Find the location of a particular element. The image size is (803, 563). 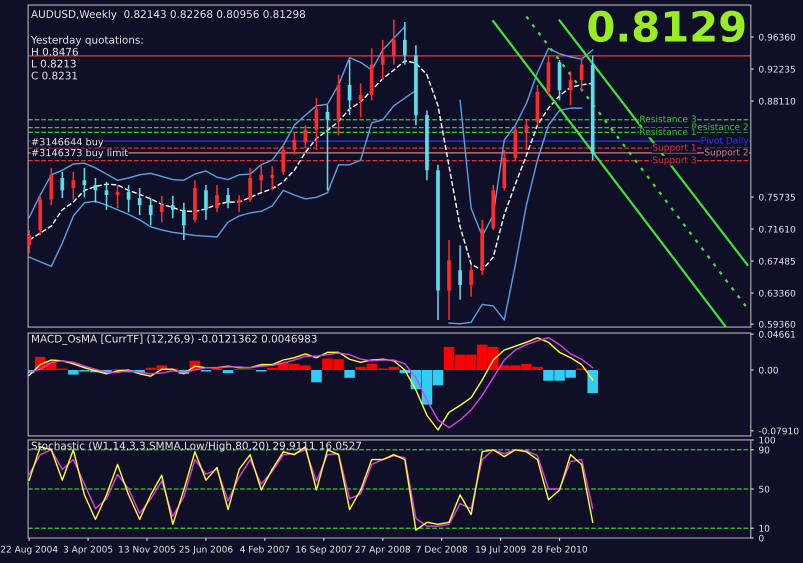

ref-line-label: Resistance 2 is located at coordinates (720, 126).